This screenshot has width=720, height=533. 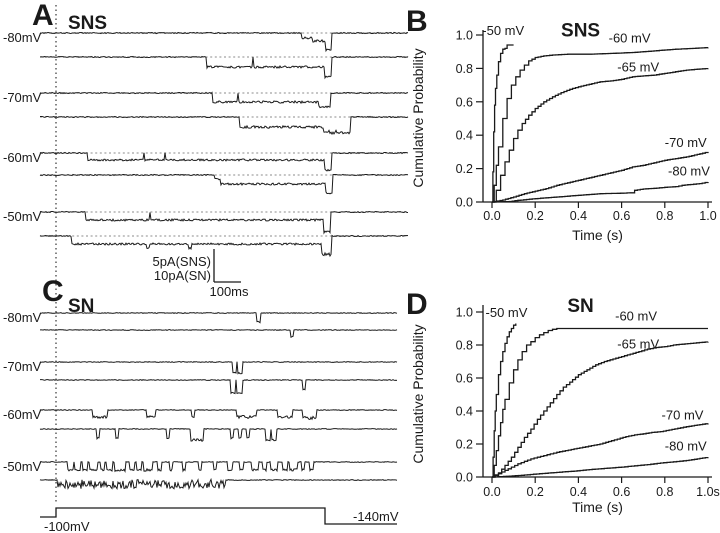 What do you see at coordinates (53, 291) in the screenshot?
I see `panel-letter: C` at bounding box center [53, 291].